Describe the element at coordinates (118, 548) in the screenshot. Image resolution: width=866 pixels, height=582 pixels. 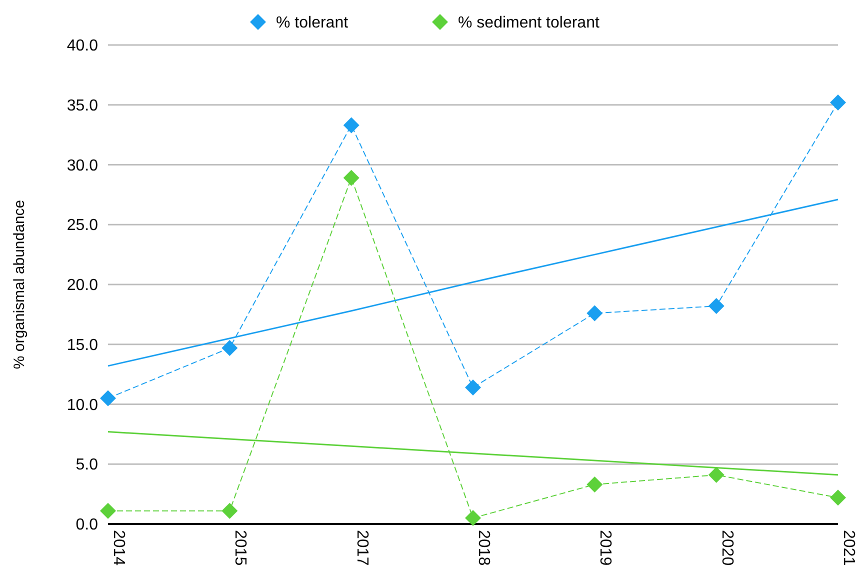
I see `x-tick-label: 2014` at that location.